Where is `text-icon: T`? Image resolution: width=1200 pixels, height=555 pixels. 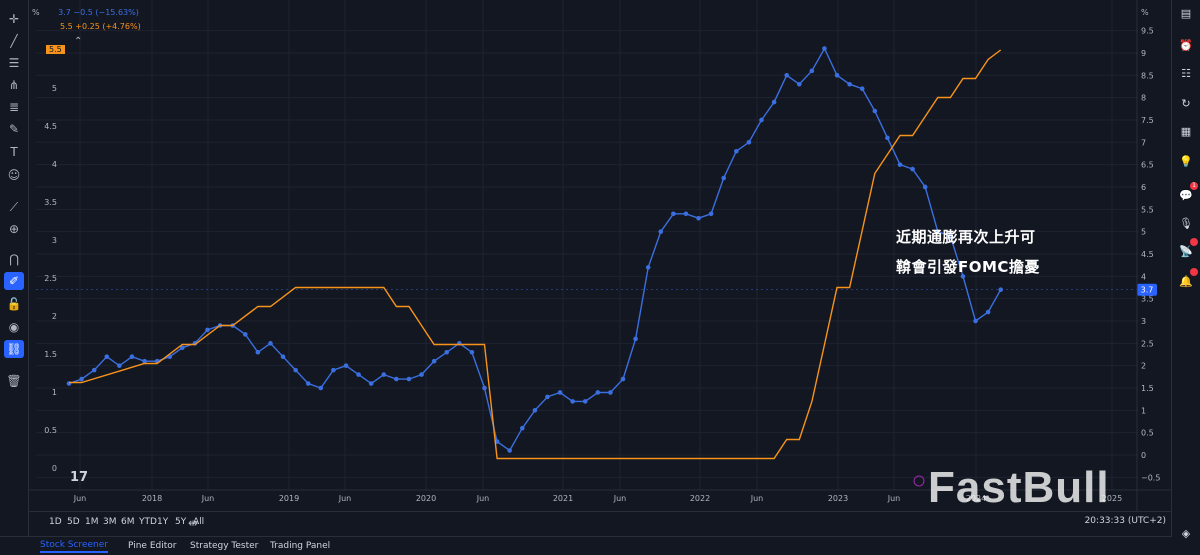 text-icon: T is located at coordinates (14, 152).